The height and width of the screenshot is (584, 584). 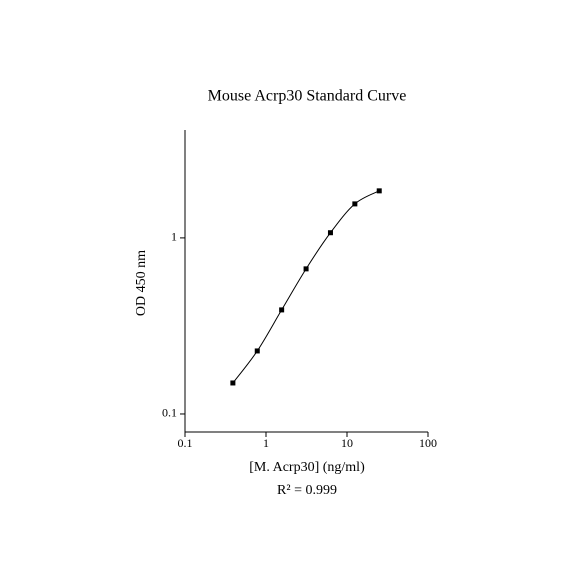 What do you see at coordinates (347, 443) in the screenshot?
I see `x-tick-label: 10` at bounding box center [347, 443].